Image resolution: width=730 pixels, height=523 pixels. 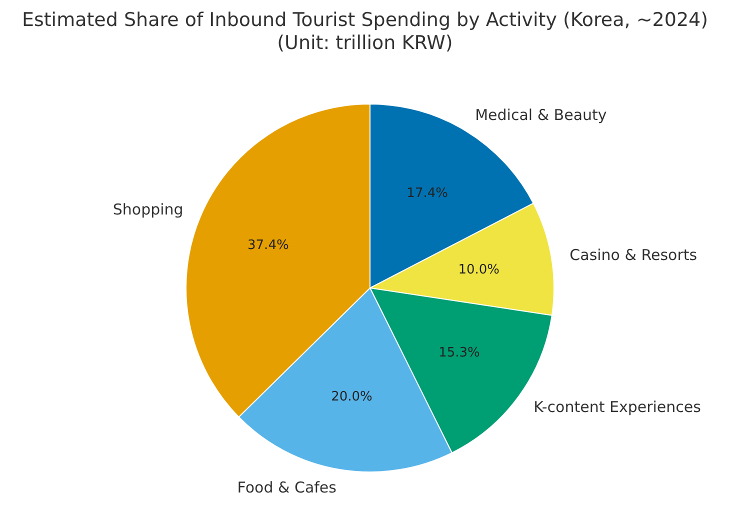 I want to click on slice-label: Shopping, so click(x=148, y=209).